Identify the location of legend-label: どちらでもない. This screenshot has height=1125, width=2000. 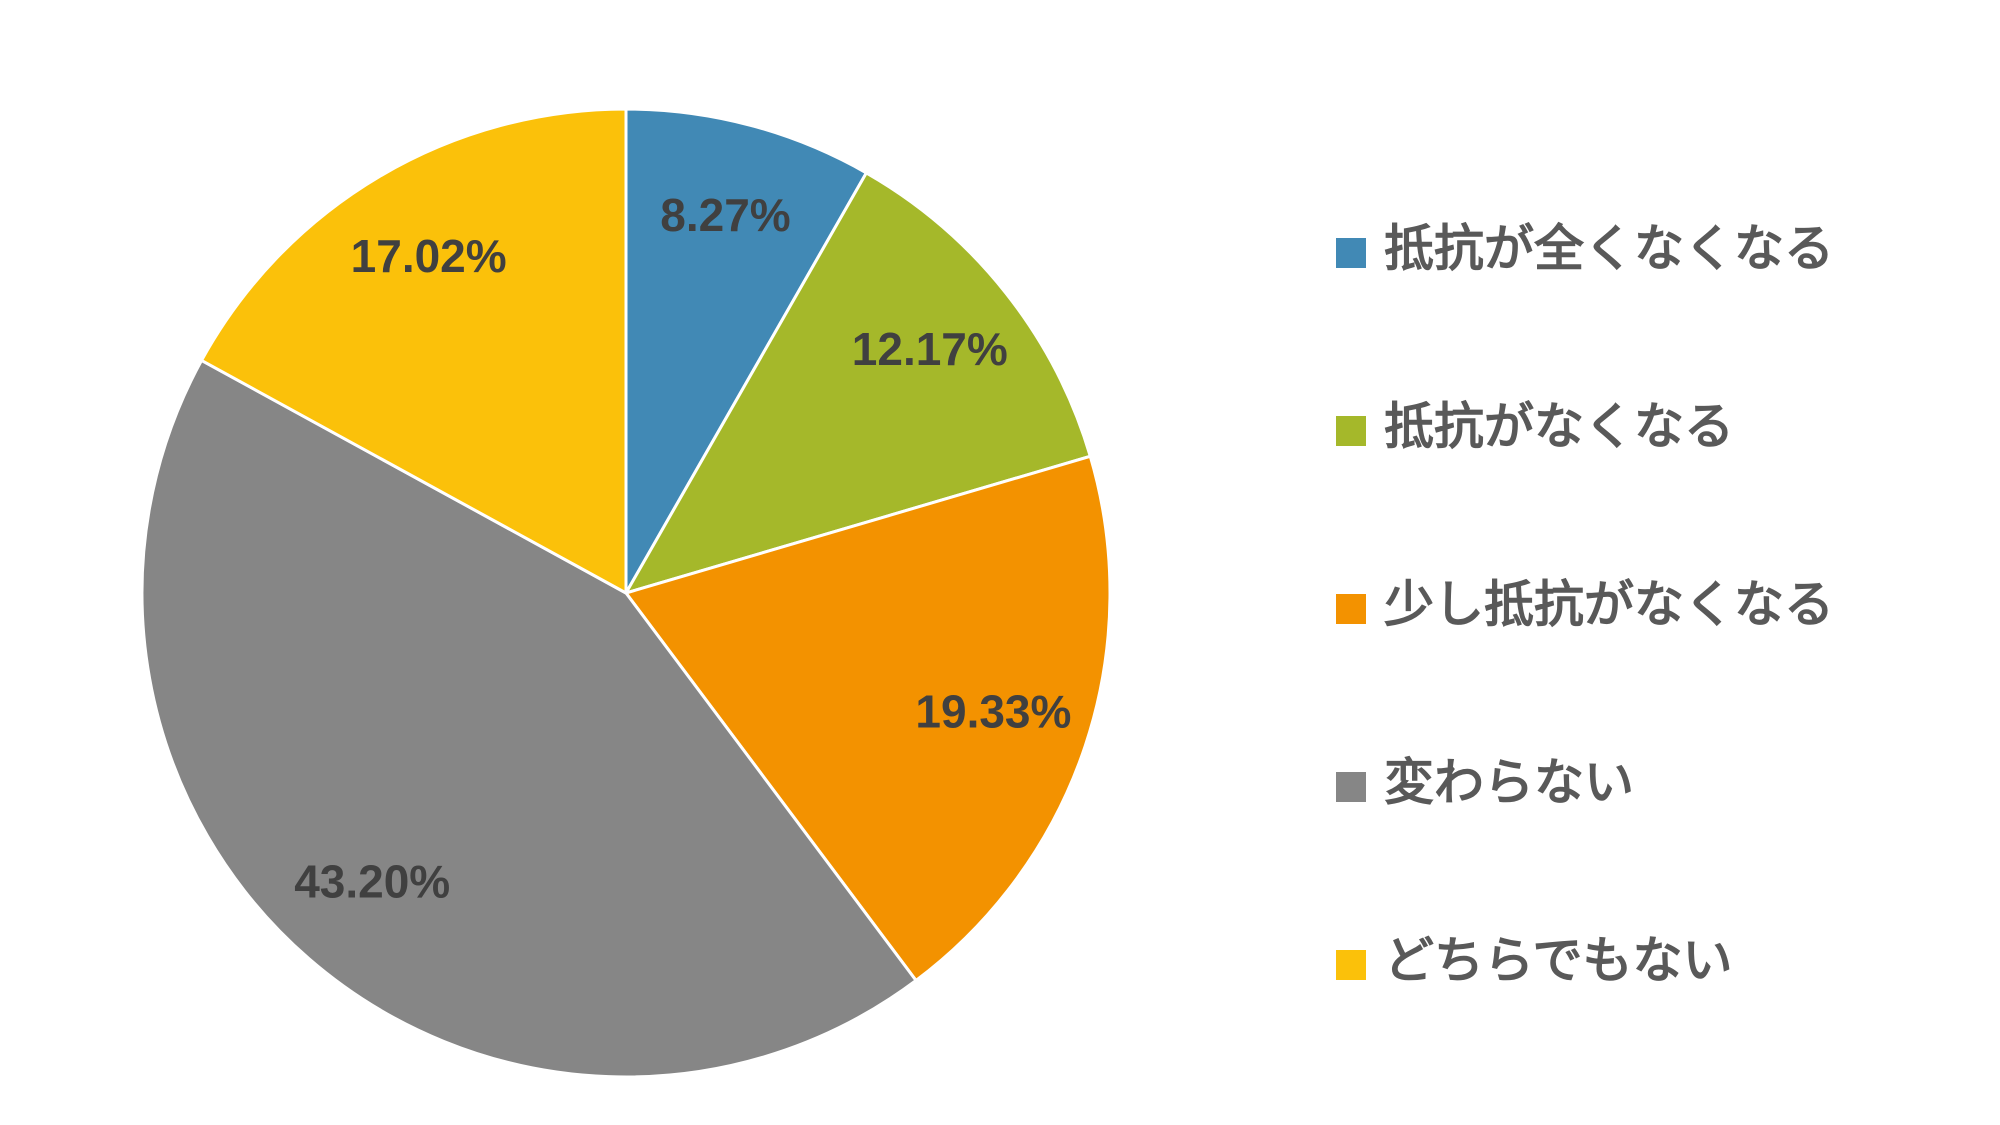
(1558, 961).